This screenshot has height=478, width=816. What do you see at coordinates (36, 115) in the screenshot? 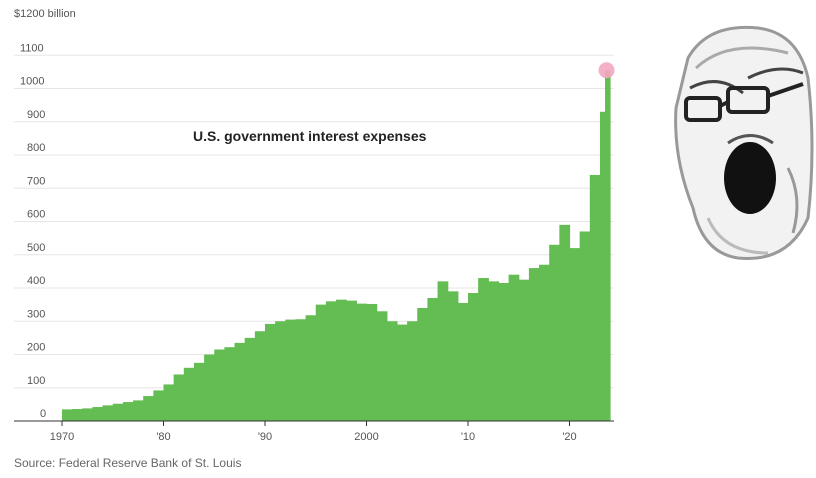
I see `y-tick-label: 900` at bounding box center [36, 115].